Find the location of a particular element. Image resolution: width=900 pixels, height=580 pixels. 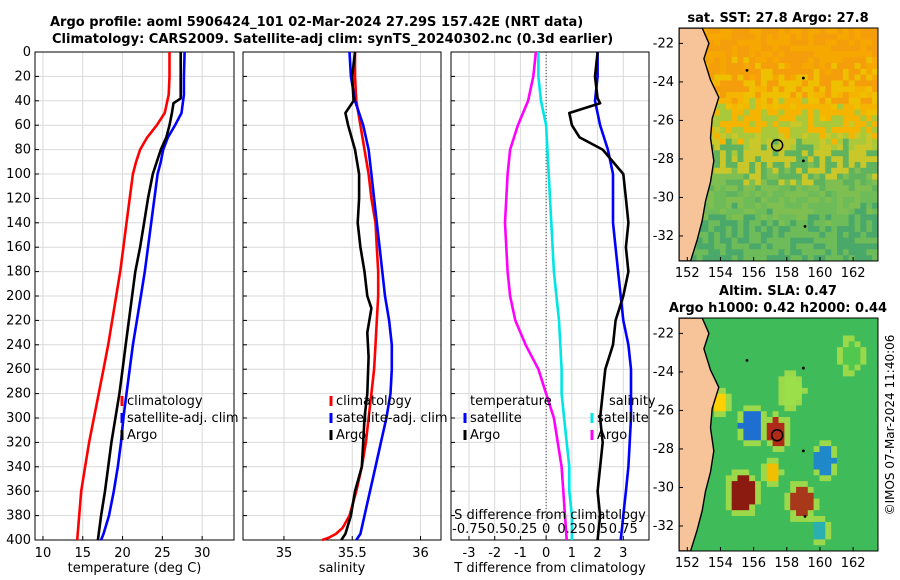

y-tick-label: 240 is located at coordinates (18, 345).